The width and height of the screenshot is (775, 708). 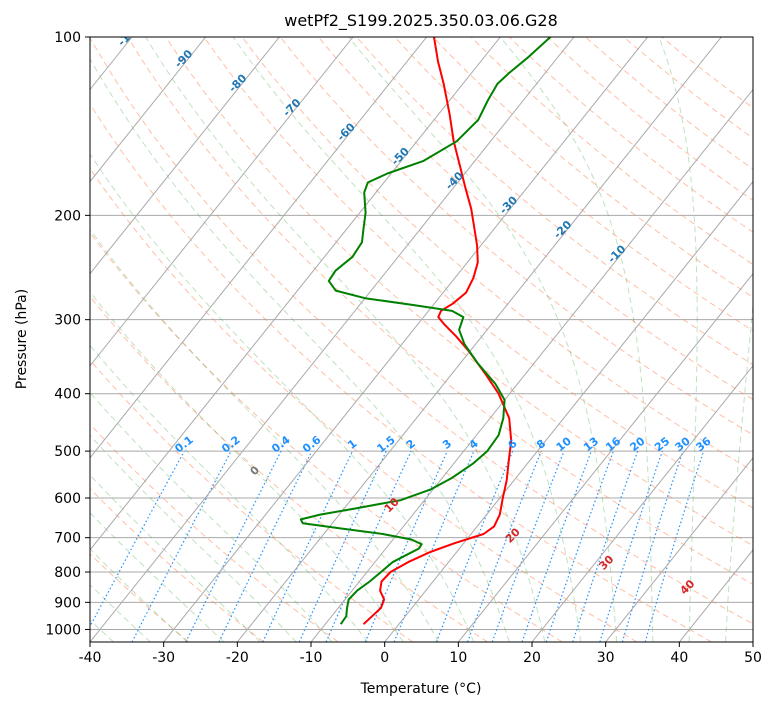 I want to click on y-tick-label: 500, so click(x=67, y=452).